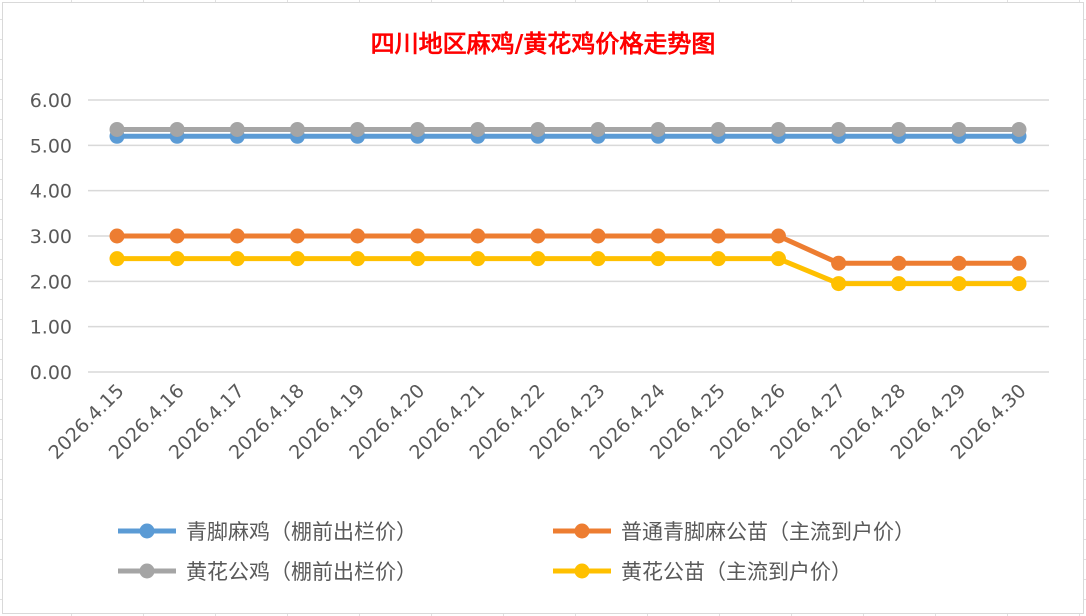 The width and height of the screenshot is (1086, 616). Describe the element at coordinates (768, 532) in the screenshot. I see `legend-label: 普通青脚麻公苗（主流到户价）` at that location.